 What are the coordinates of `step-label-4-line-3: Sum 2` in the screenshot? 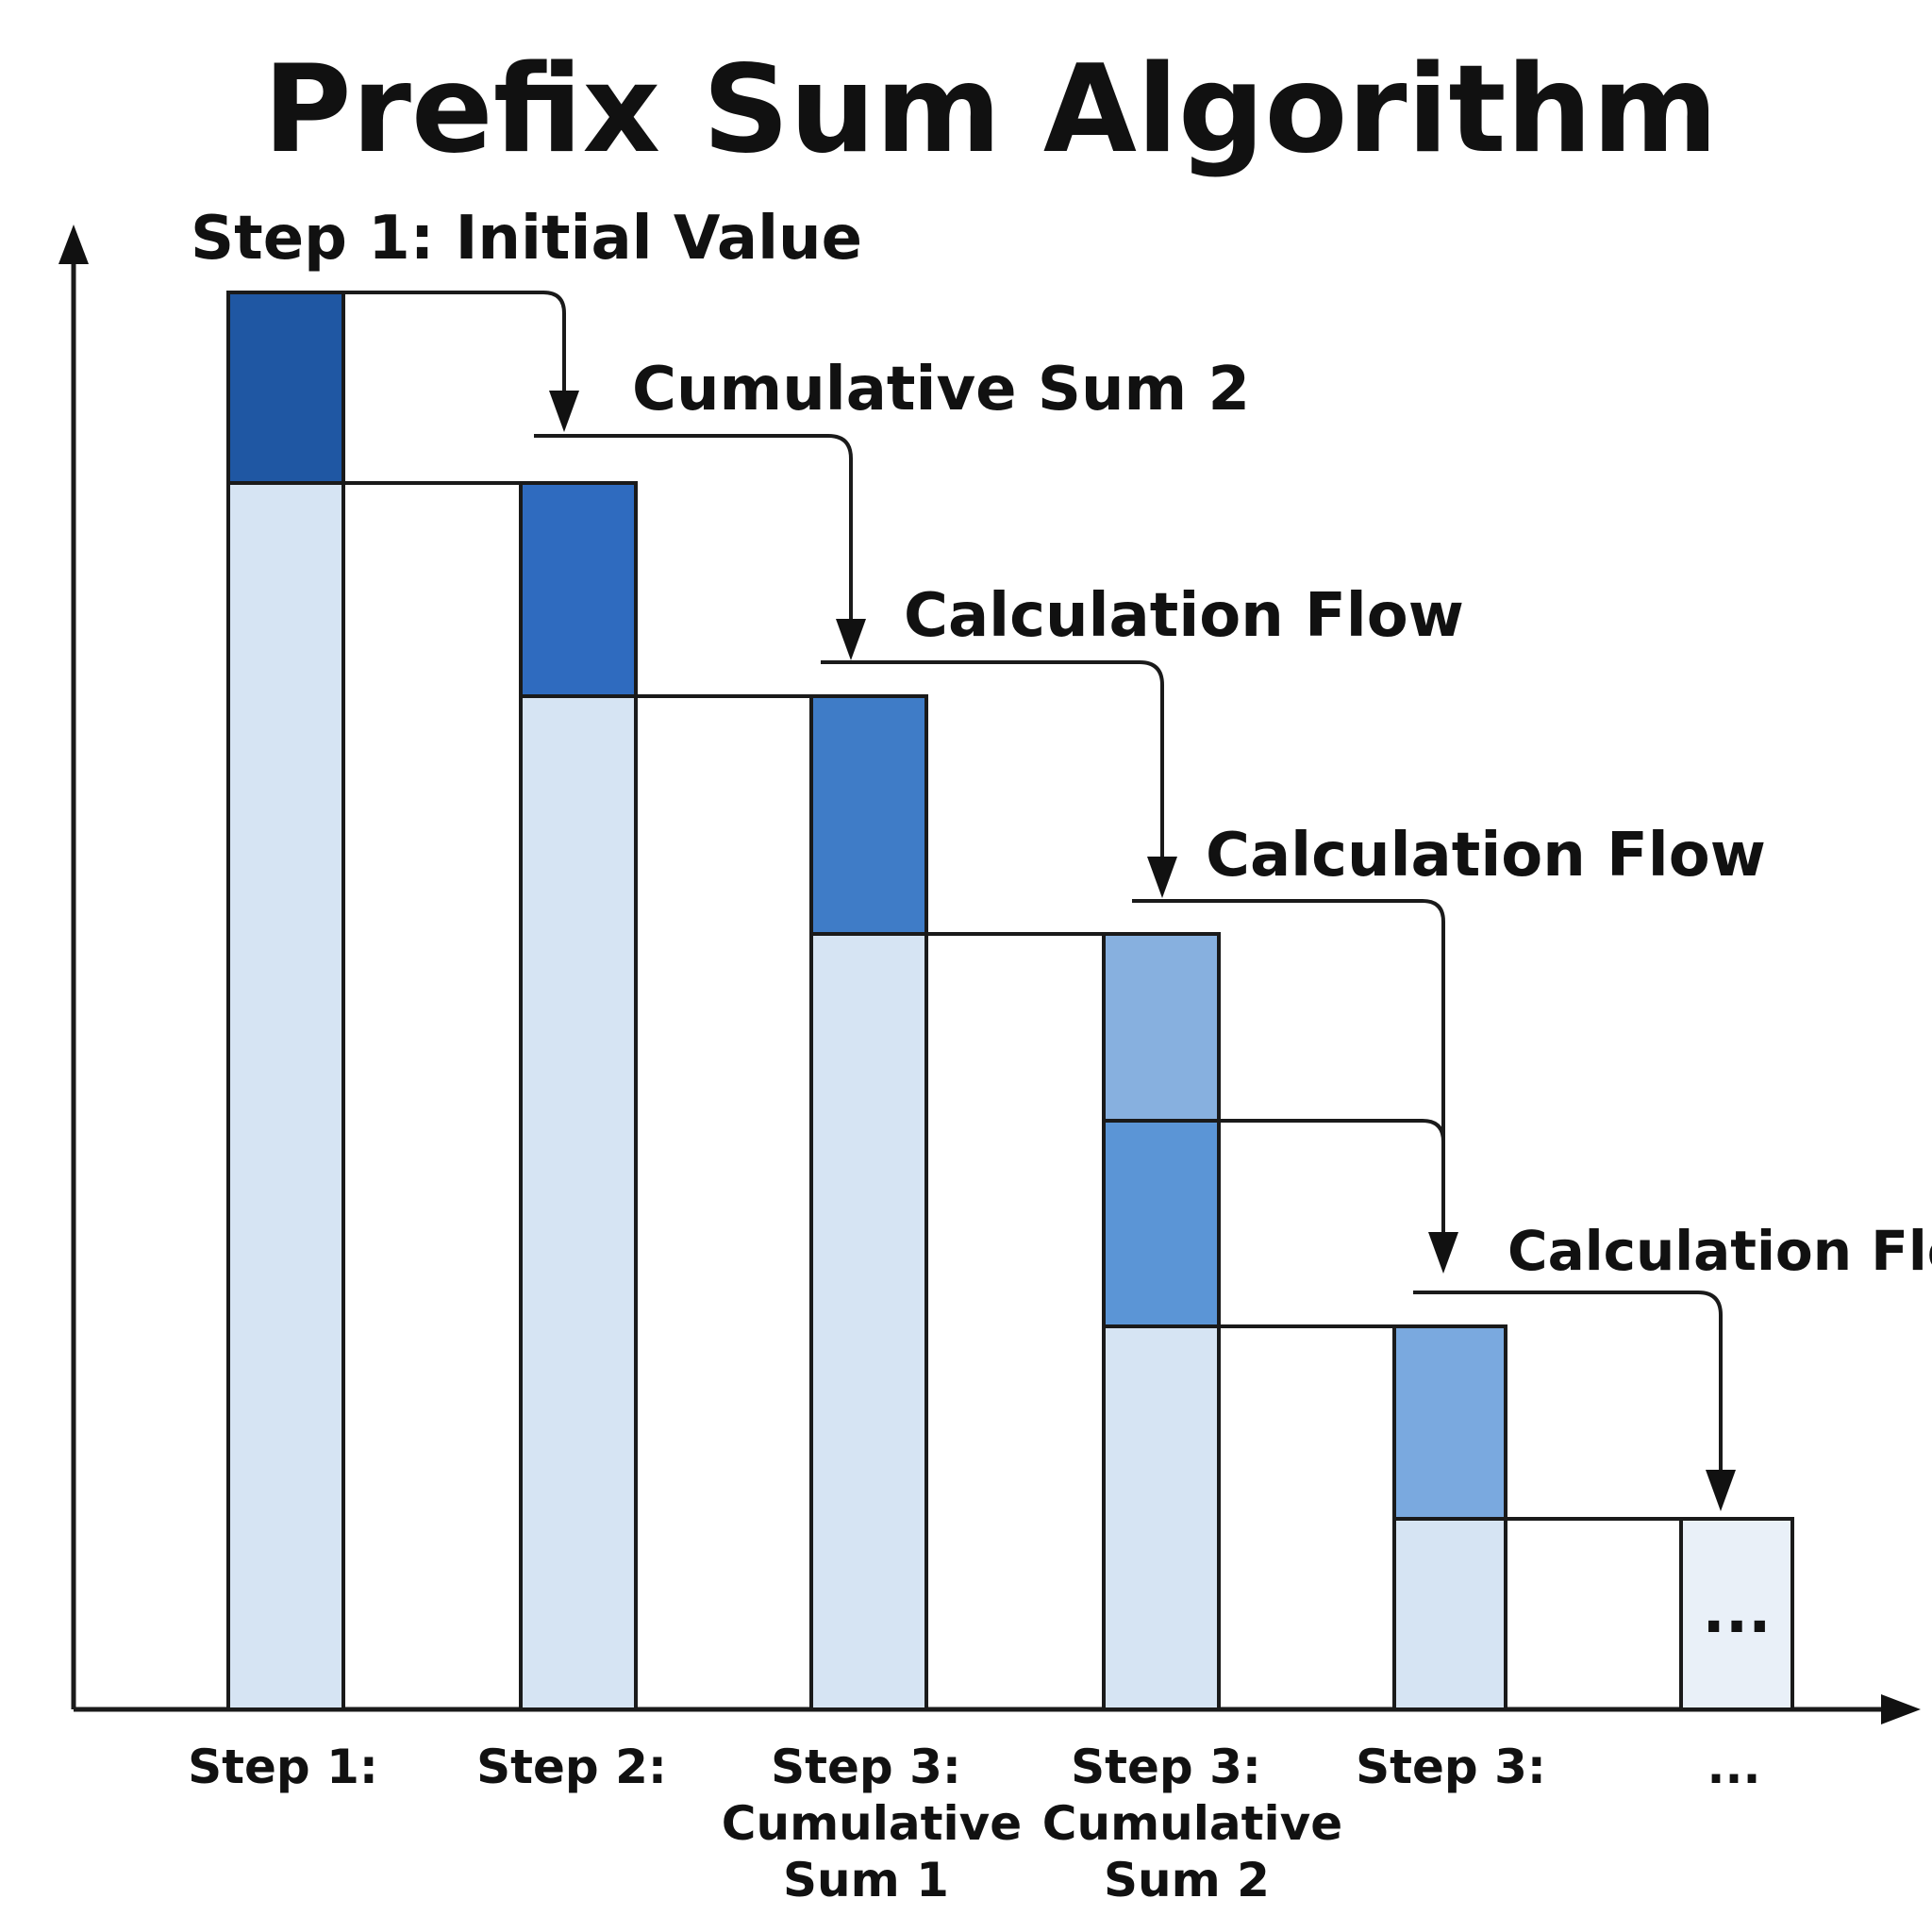 It's located at (1187, 1880).